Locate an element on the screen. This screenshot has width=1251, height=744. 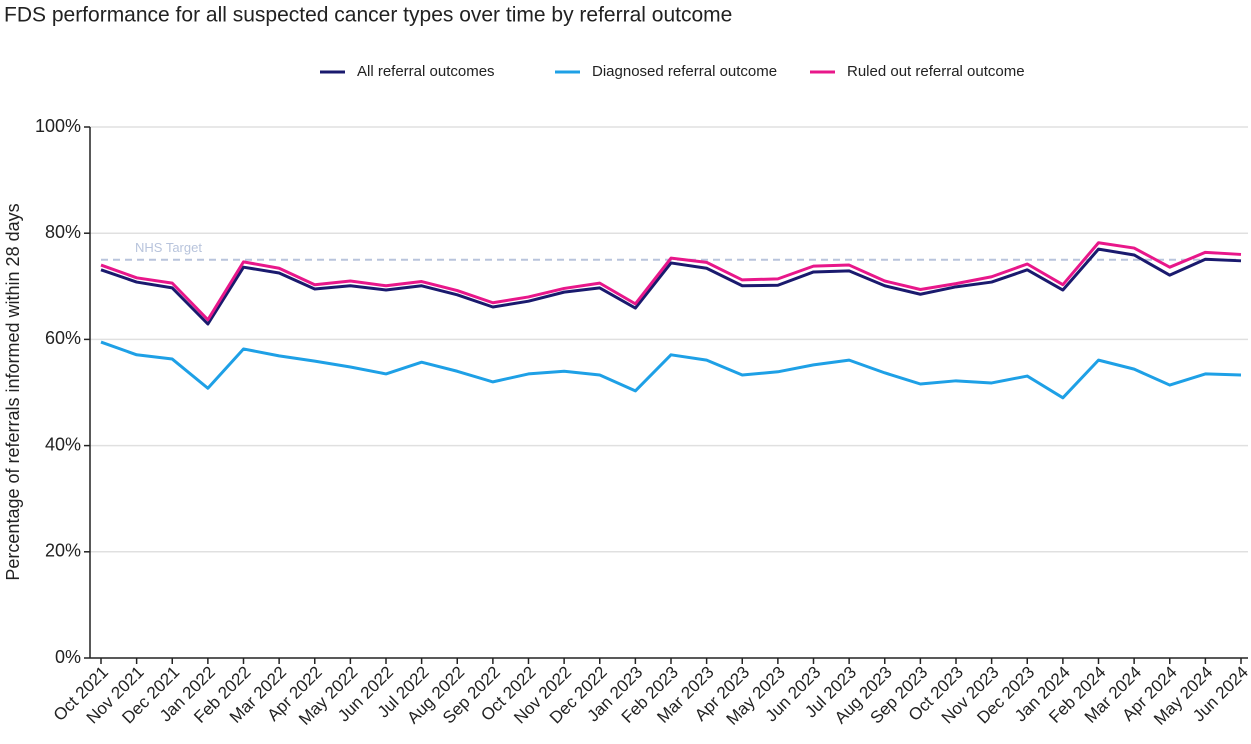
y-tick-label: 60% is located at coordinates (63, 338).